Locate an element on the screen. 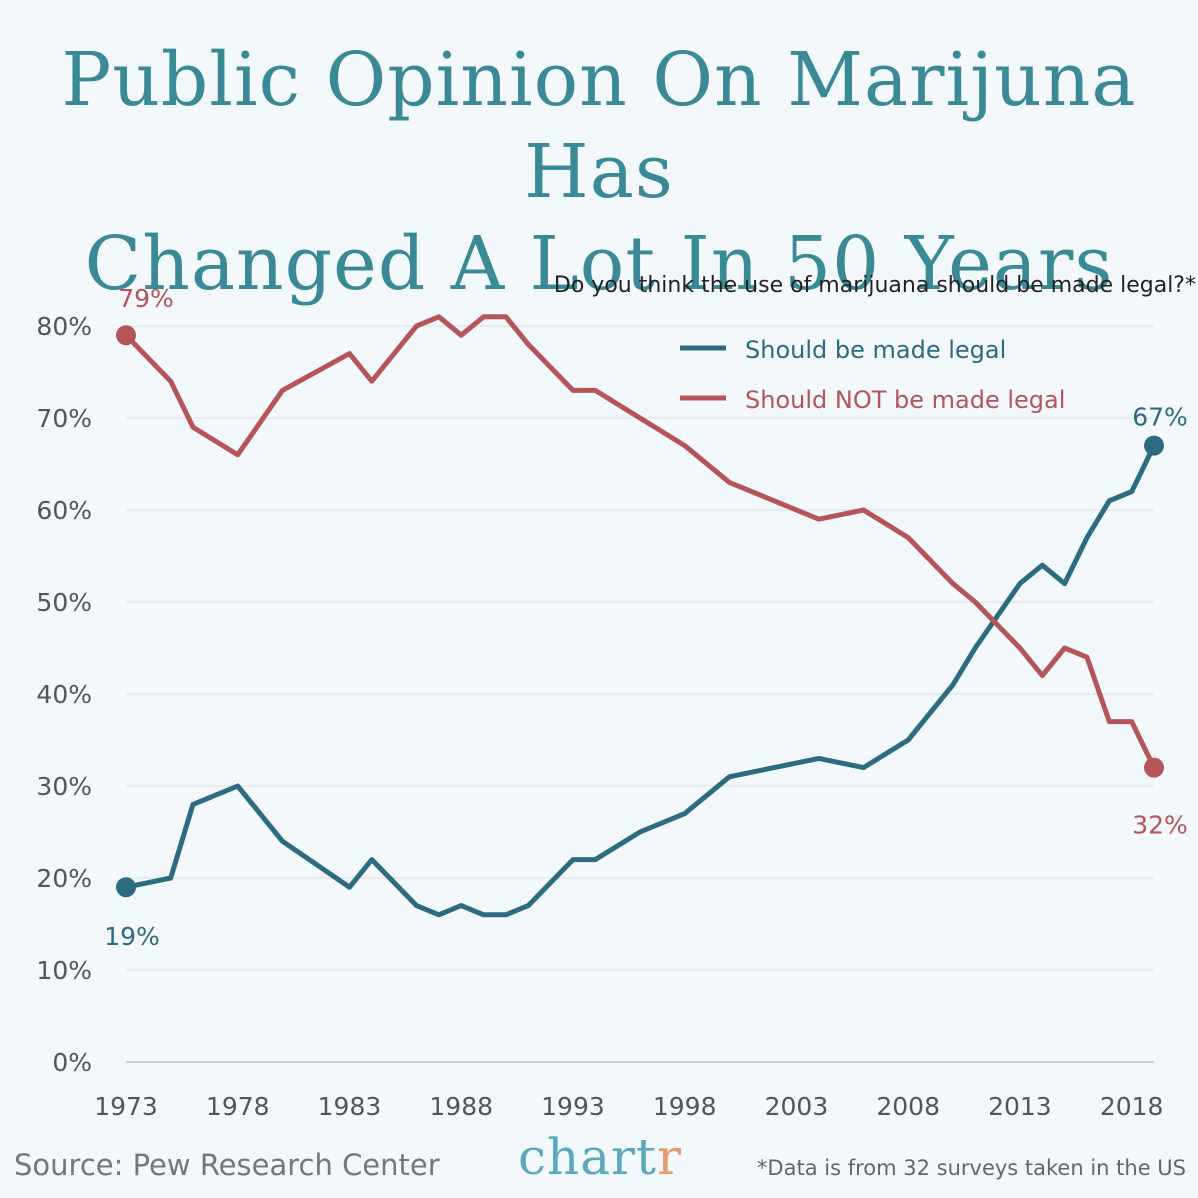 Image resolution: width=1198 pixels, height=1198 pixels. brand-logo-main: chart is located at coordinates (588, 1157).